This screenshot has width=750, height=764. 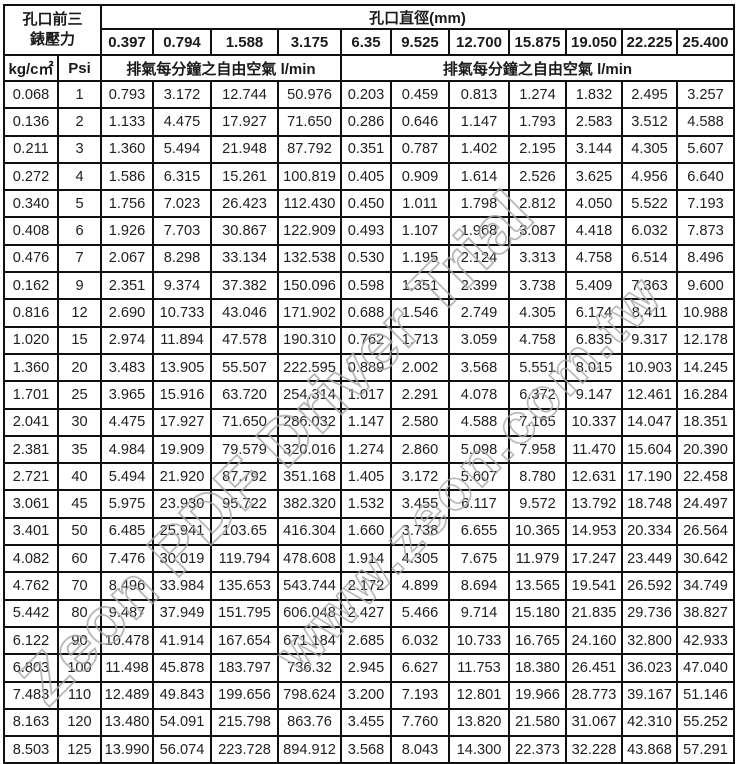 I want to click on flow-cell-15875: 7.165, so click(x=537, y=422).